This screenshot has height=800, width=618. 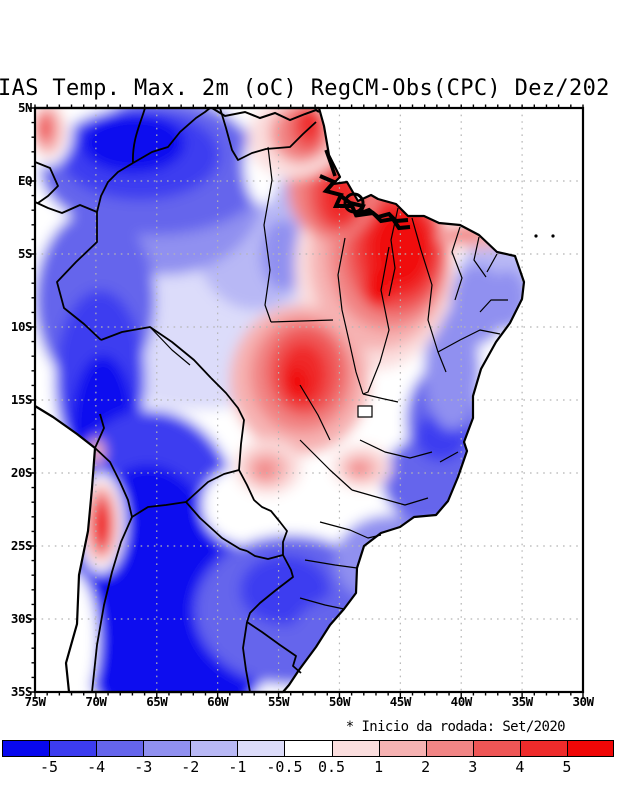 I want to click on lat-label-25S: 25S, so click(x=21, y=545).